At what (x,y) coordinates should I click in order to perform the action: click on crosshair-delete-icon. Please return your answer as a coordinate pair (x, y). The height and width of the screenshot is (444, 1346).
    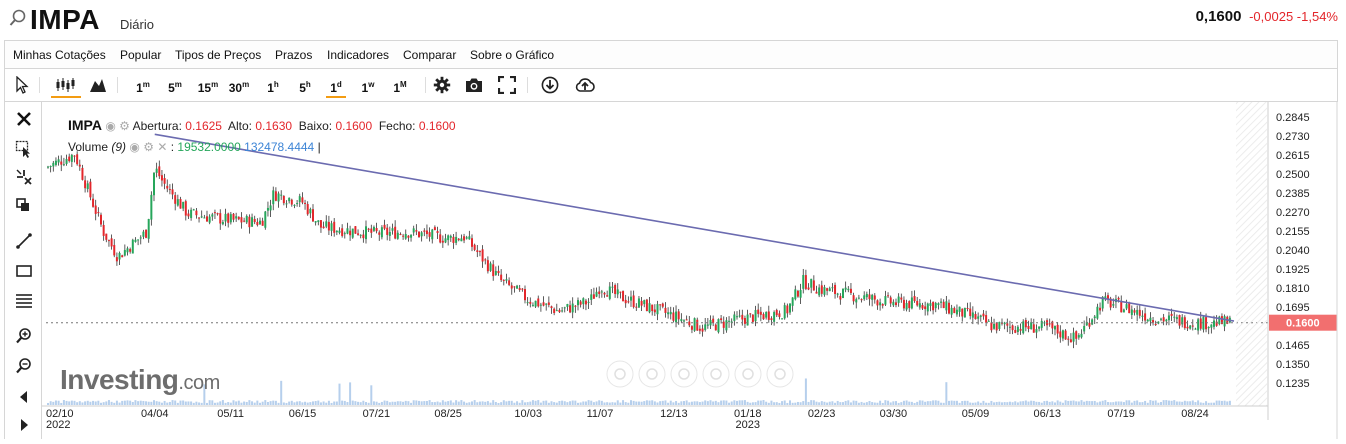
    Looking at the image, I should click on (24, 177).